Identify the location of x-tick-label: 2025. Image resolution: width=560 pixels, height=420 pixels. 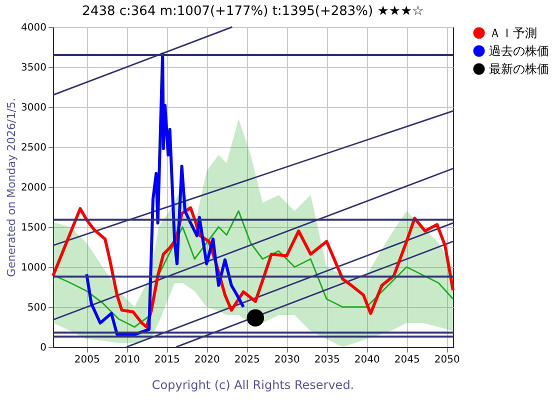
(247, 360).